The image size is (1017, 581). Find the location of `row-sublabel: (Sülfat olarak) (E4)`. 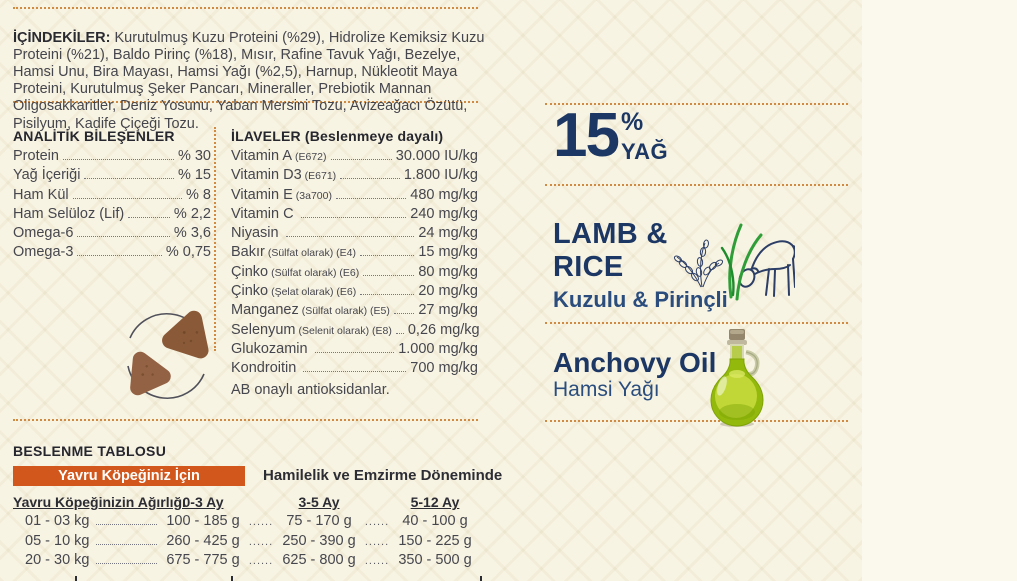

row-sublabel: (Sülfat olarak) (E4) is located at coordinates (311, 253).